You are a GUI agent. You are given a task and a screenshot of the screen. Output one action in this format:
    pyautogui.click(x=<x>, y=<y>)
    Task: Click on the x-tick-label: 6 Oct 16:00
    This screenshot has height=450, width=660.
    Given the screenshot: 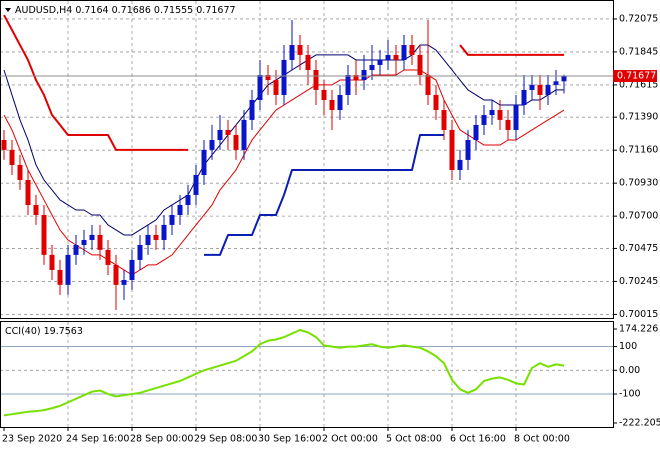 What is the action you would take?
    pyautogui.click(x=478, y=439)
    